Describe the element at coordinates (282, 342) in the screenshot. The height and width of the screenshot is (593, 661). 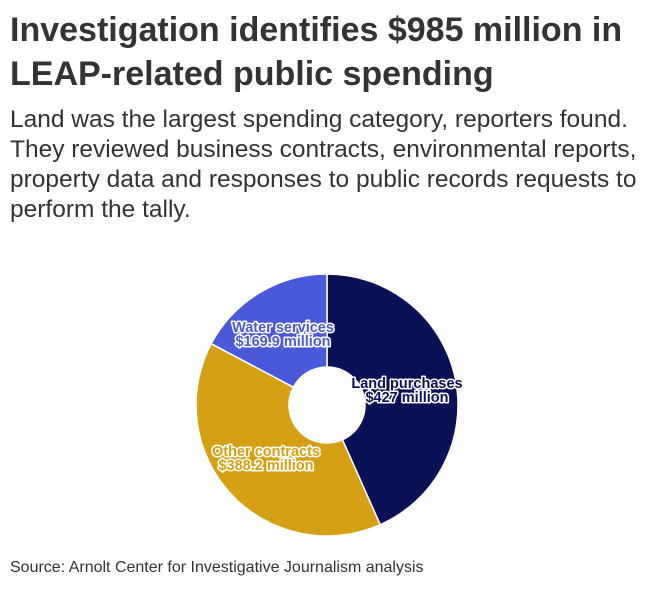
I see `slice-value-water-services: $169.9 million` at that location.